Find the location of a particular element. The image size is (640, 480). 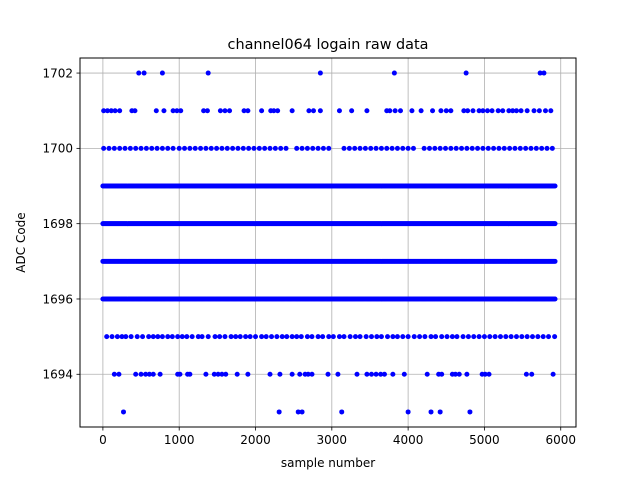

y-axis-label: ADC Code is located at coordinates (21, 242).